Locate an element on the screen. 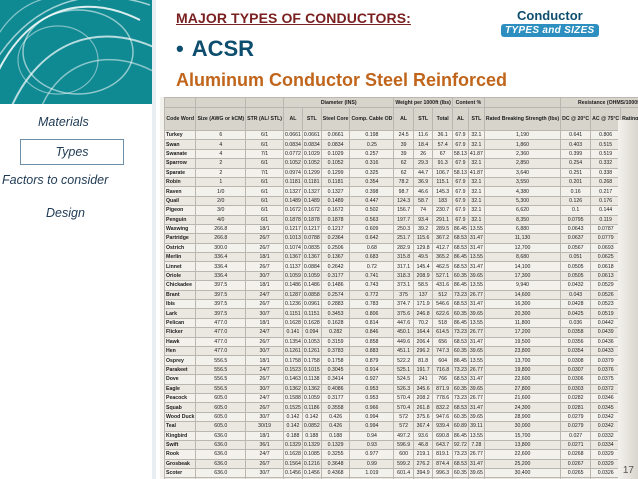 This screenshot has width=638, height=479. table-cell: 525.1 is located at coordinates (403, 370).